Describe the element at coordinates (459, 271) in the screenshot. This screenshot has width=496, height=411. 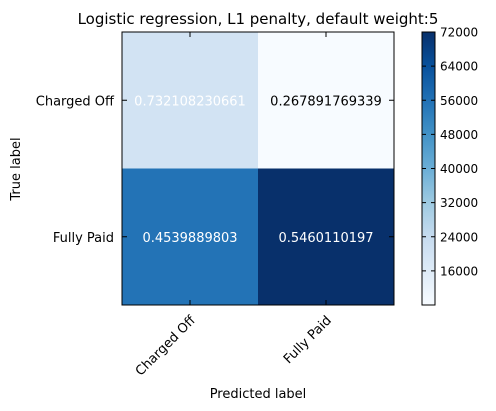
I see `colorbar-tick-label: 16000` at that location.